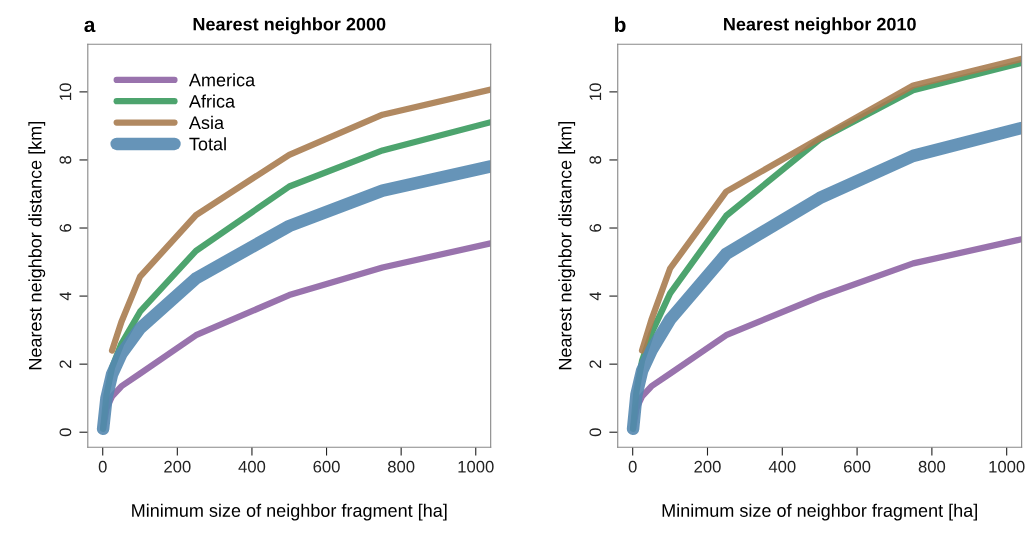 This screenshot has height=533, width=1033. Describe the element at coordinates (289, 26) in the screenshot. I see `chart-title: Nearest neighbor 2000` at that location.